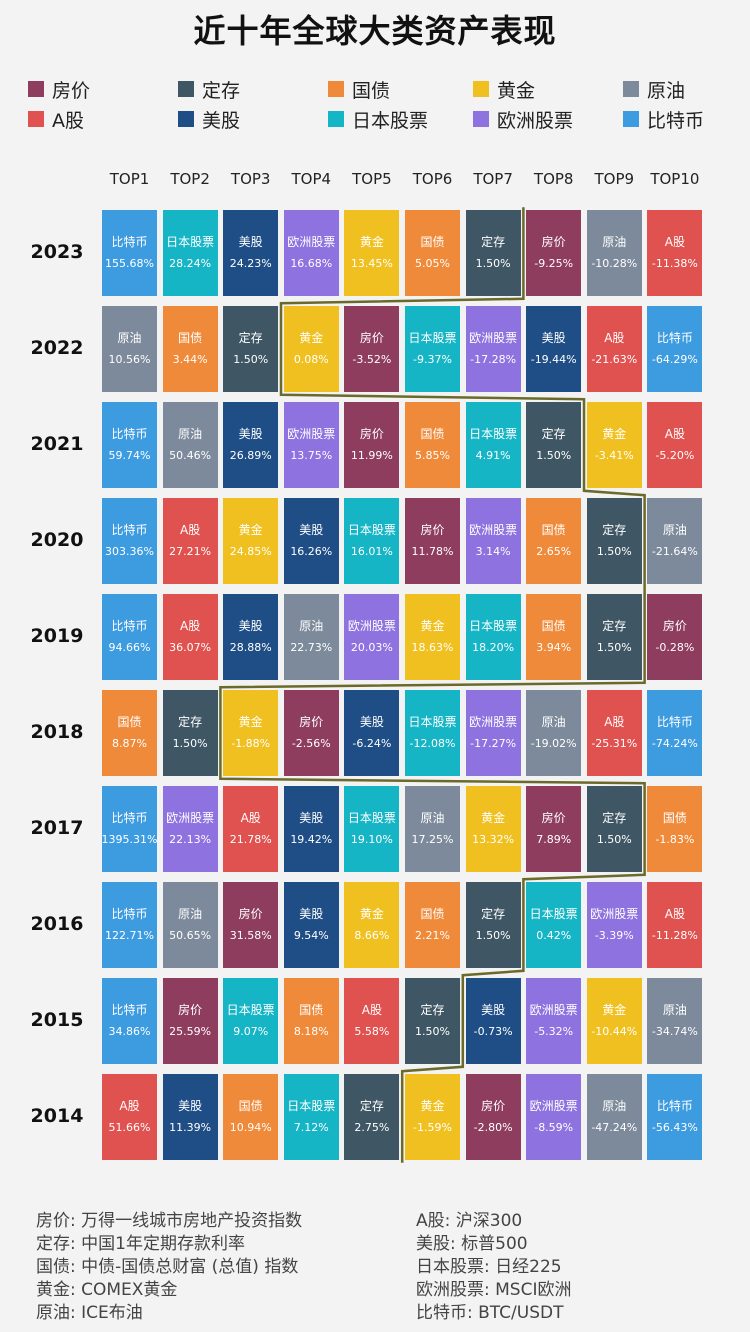  I want to click on asset-cell: 欧洲股票 -17.28%, so click(493, 349).